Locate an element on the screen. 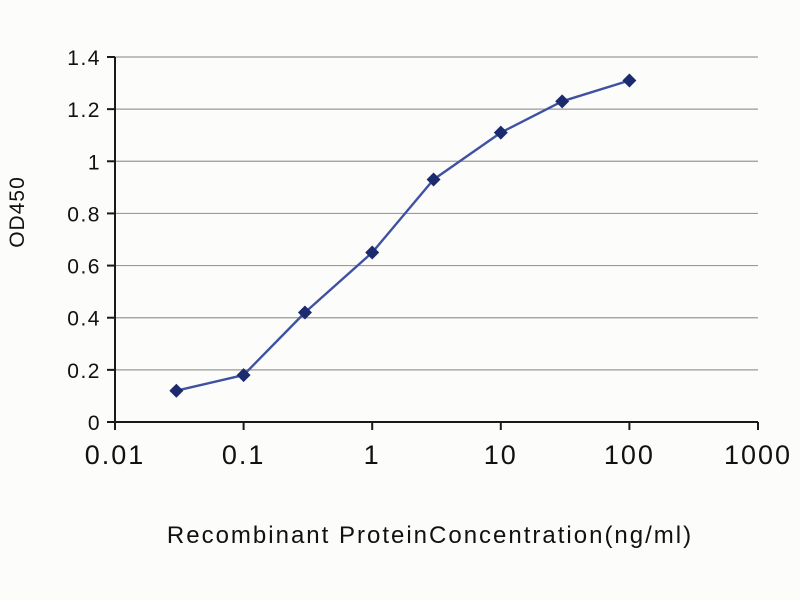  y-tick-label: 0.2 is located at coordinates (84, 371).